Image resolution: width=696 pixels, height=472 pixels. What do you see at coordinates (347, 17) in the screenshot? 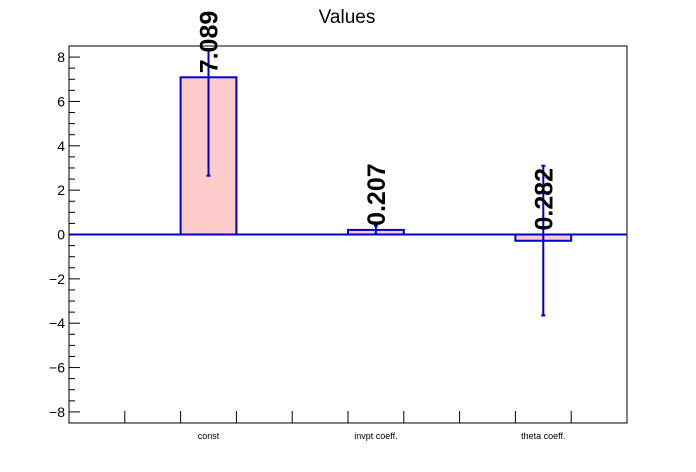
I see `chart-title: Values` at bounding box center [347, 17].